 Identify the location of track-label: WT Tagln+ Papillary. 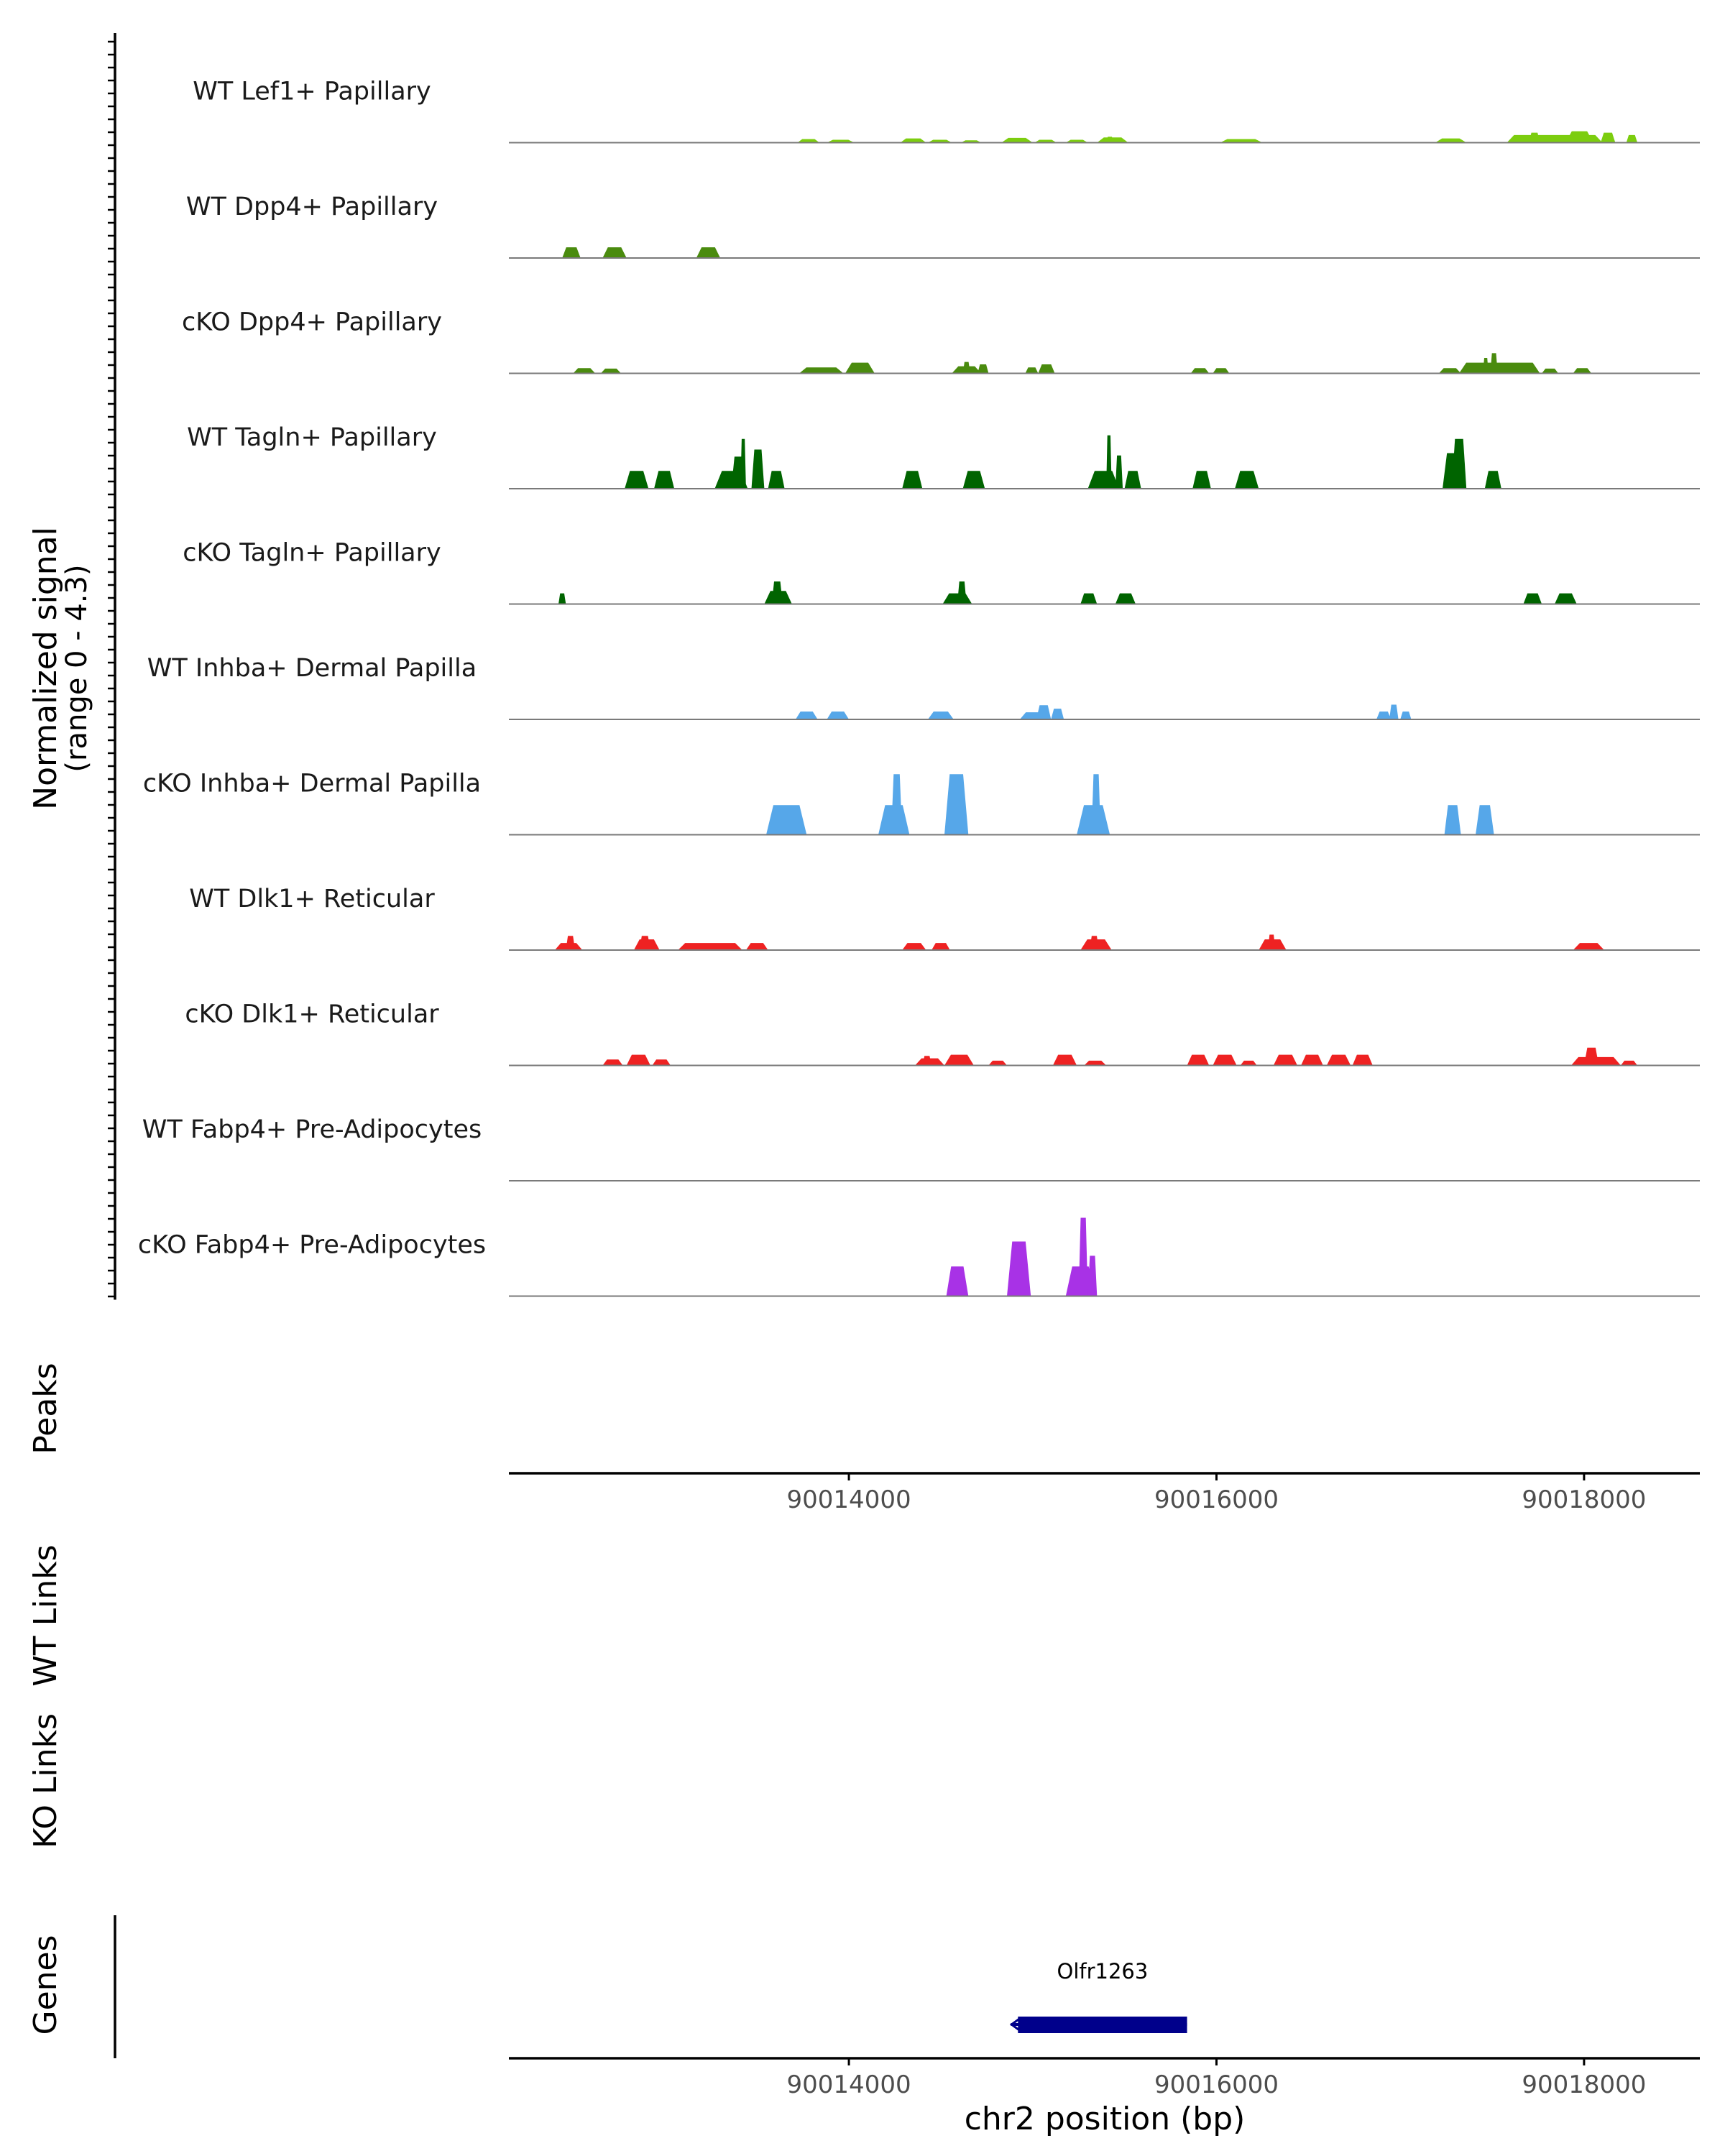
(312, 437).